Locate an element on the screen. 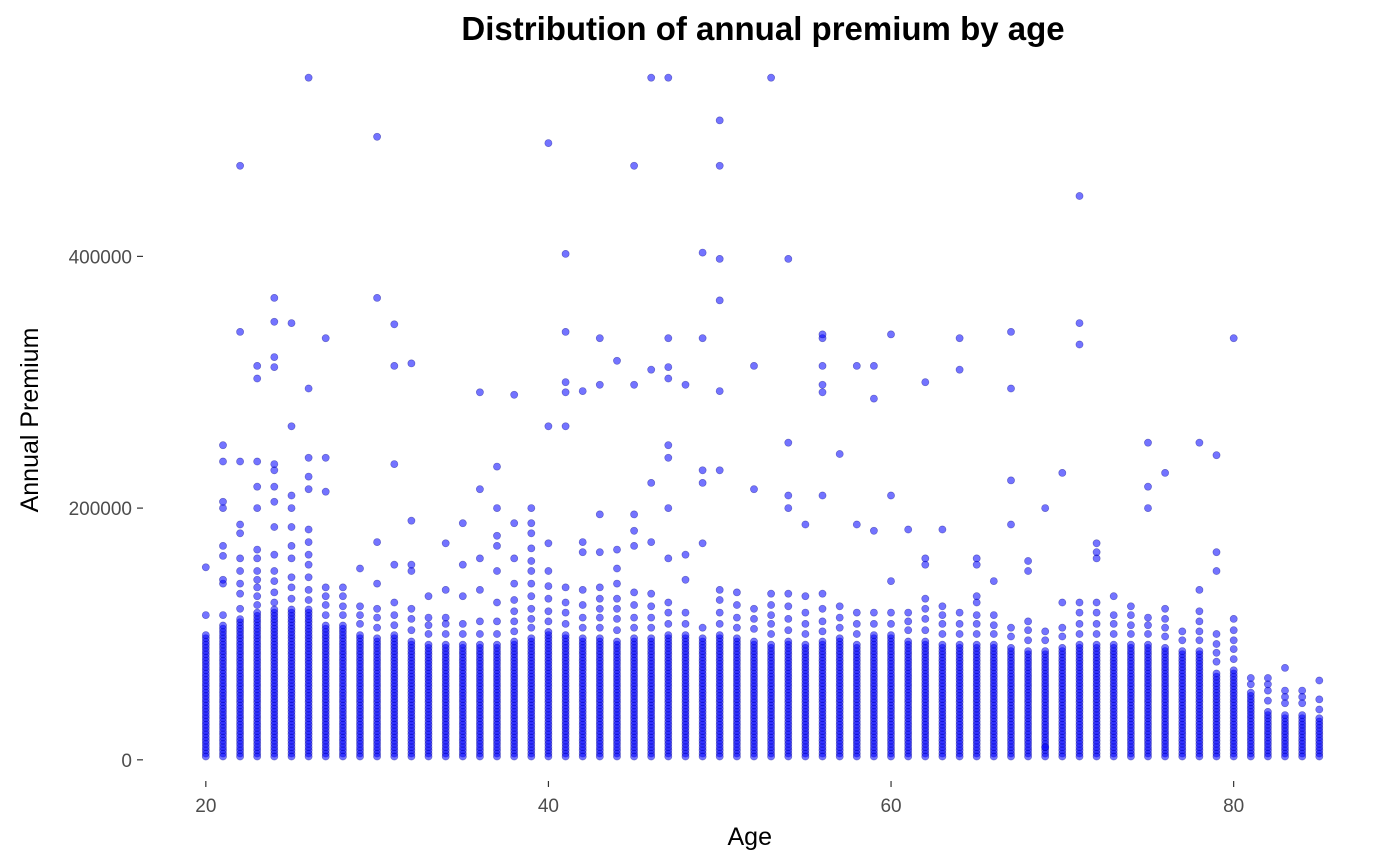 The height and width of the screenshot is (865, 1400). x-tick-label: 40 is located at coordinates (548, 806).